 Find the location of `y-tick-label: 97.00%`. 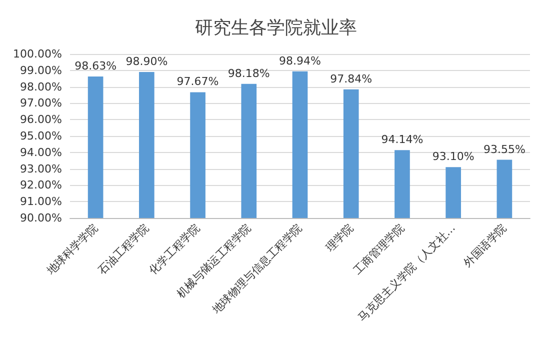

y-tick-label: 97.00% is located at coordinates (41, 103).